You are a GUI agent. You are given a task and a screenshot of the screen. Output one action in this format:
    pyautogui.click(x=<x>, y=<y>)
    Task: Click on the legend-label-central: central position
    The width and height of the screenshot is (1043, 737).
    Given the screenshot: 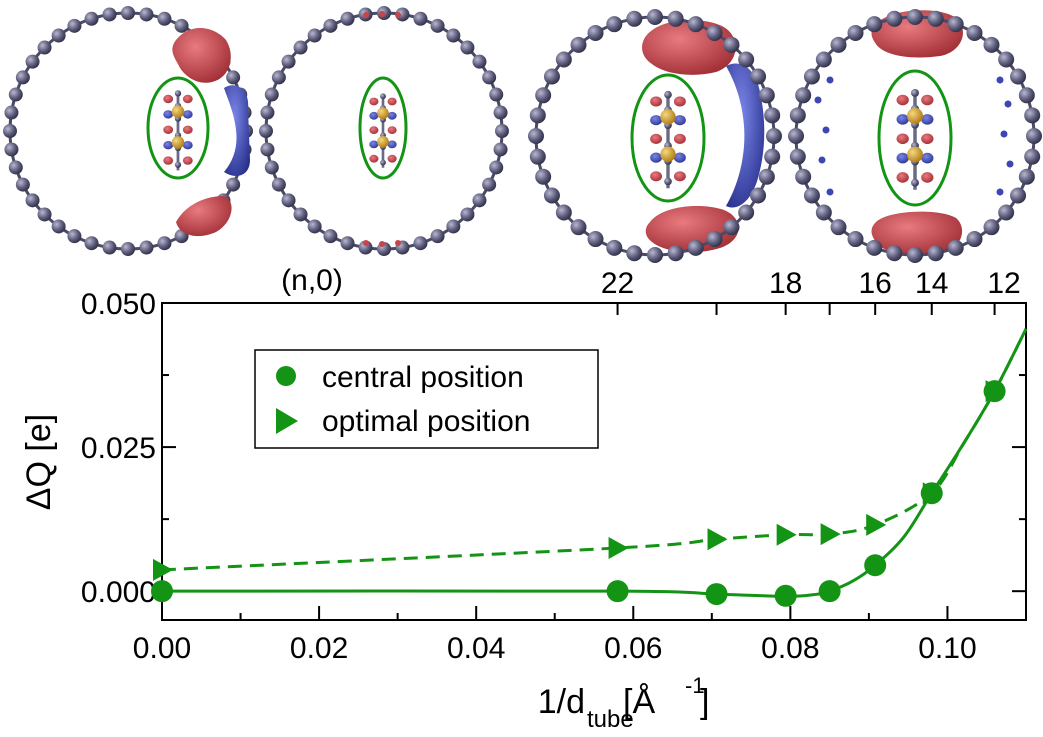 What is the action you would take?
    pyautogui.click(x=423, y=377)
    